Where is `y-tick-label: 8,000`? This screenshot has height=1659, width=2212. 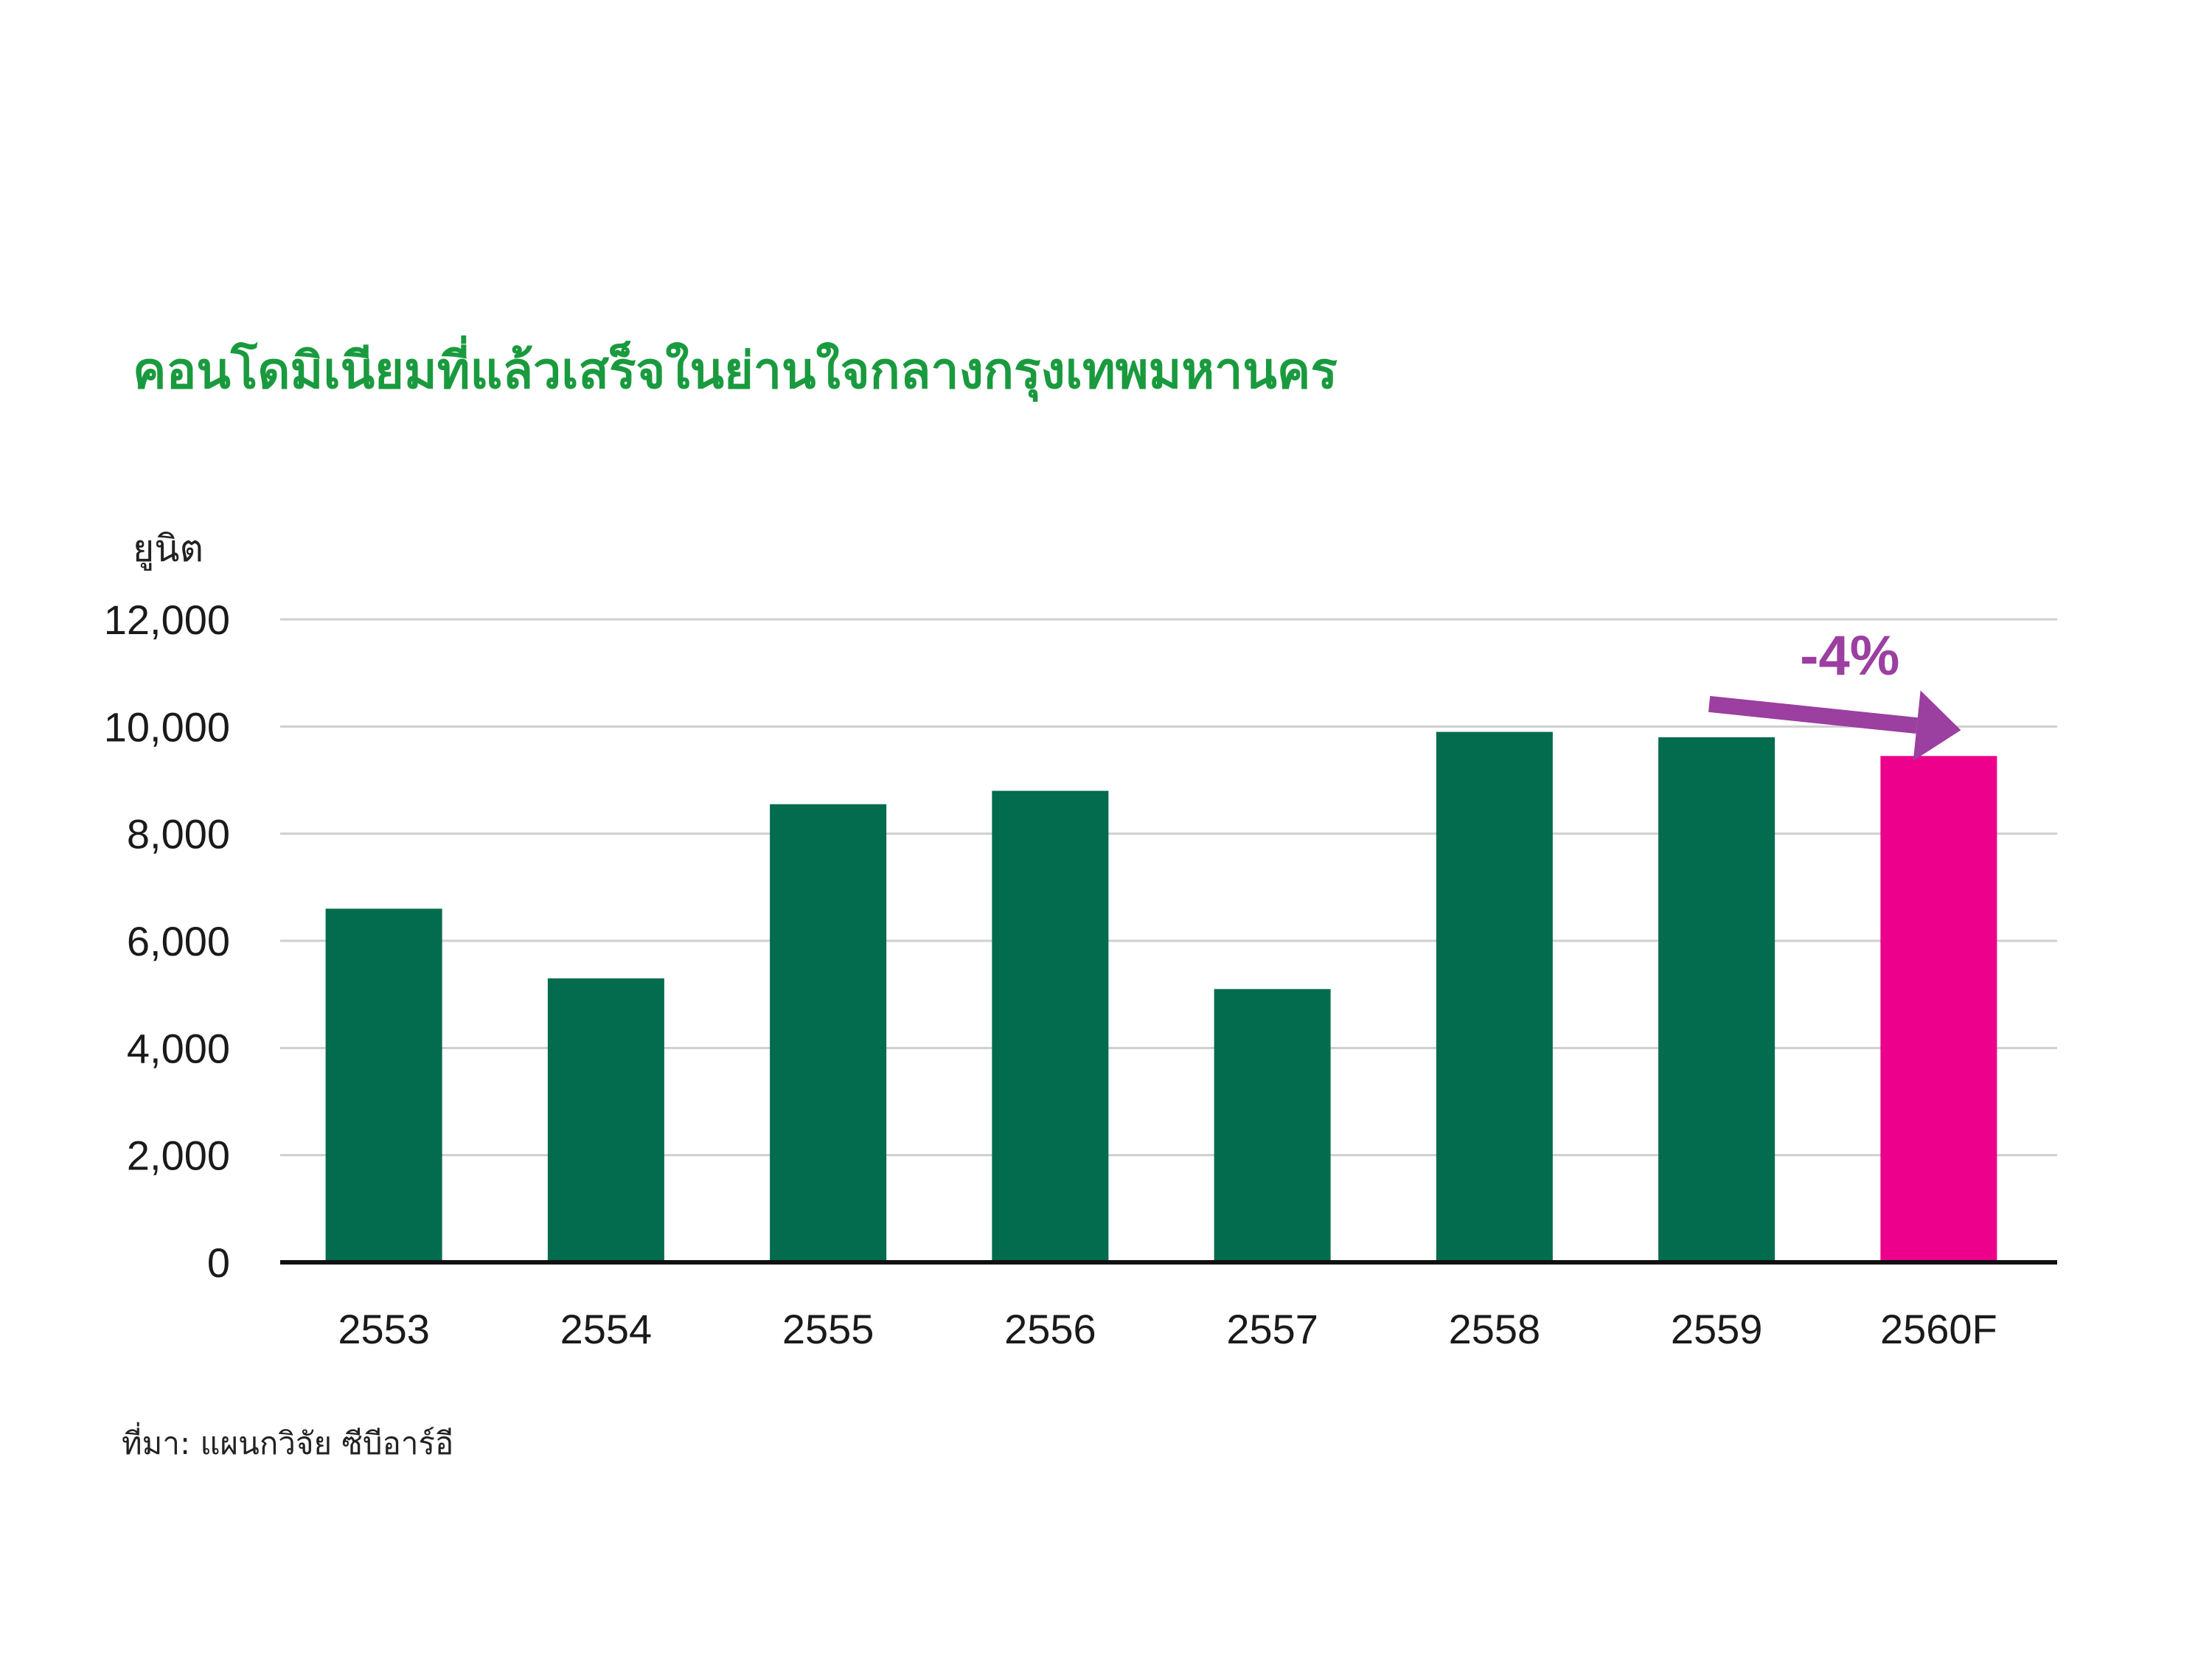 y-tick-label: 8,000 is located at coordinates (178, 834).